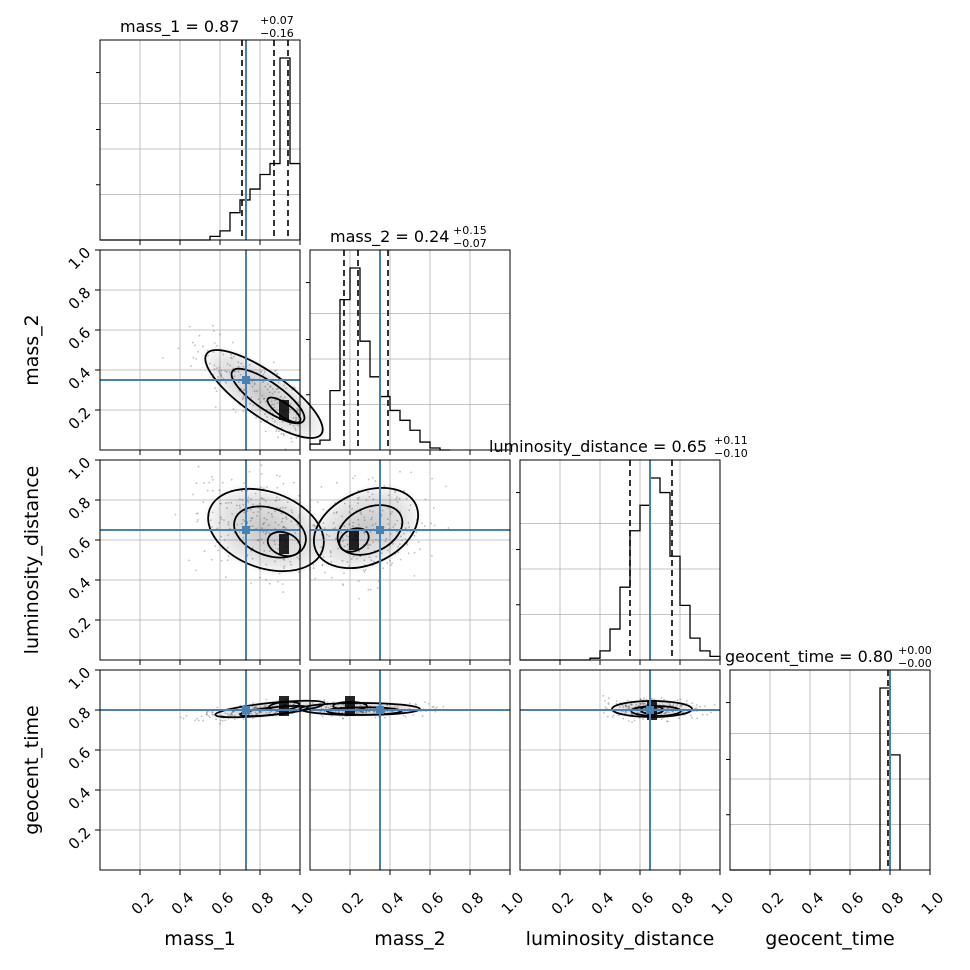 The image size is (970, 970). Describe the element at coordinates (408, 237) in the screenshot. I see `title-mass-2: mass_2 = 0.24 +0.15 −0.07` at that location.